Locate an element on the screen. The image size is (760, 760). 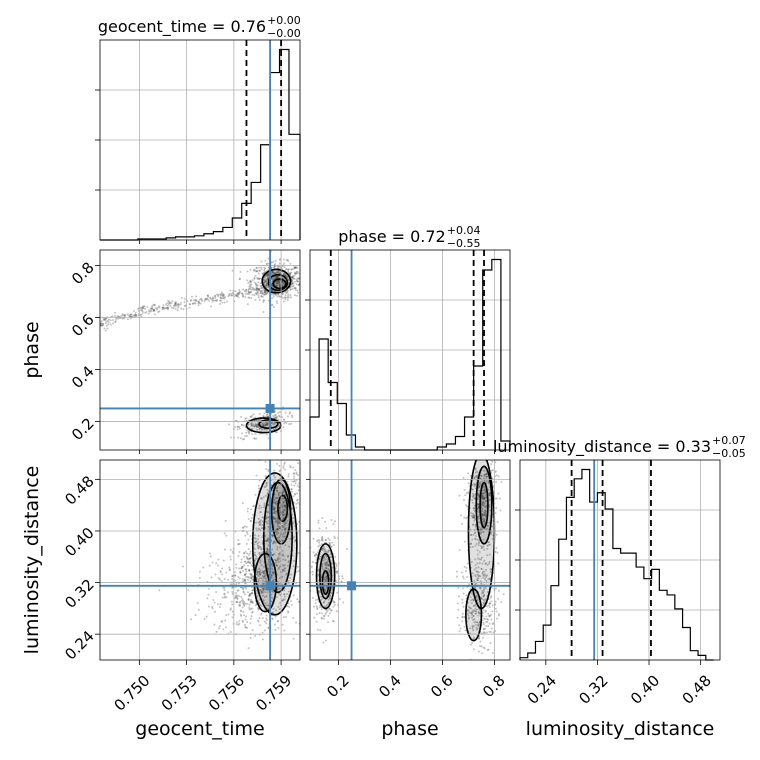
truth-point-phase|luminosity_distance is located at coordinates (352, 586).